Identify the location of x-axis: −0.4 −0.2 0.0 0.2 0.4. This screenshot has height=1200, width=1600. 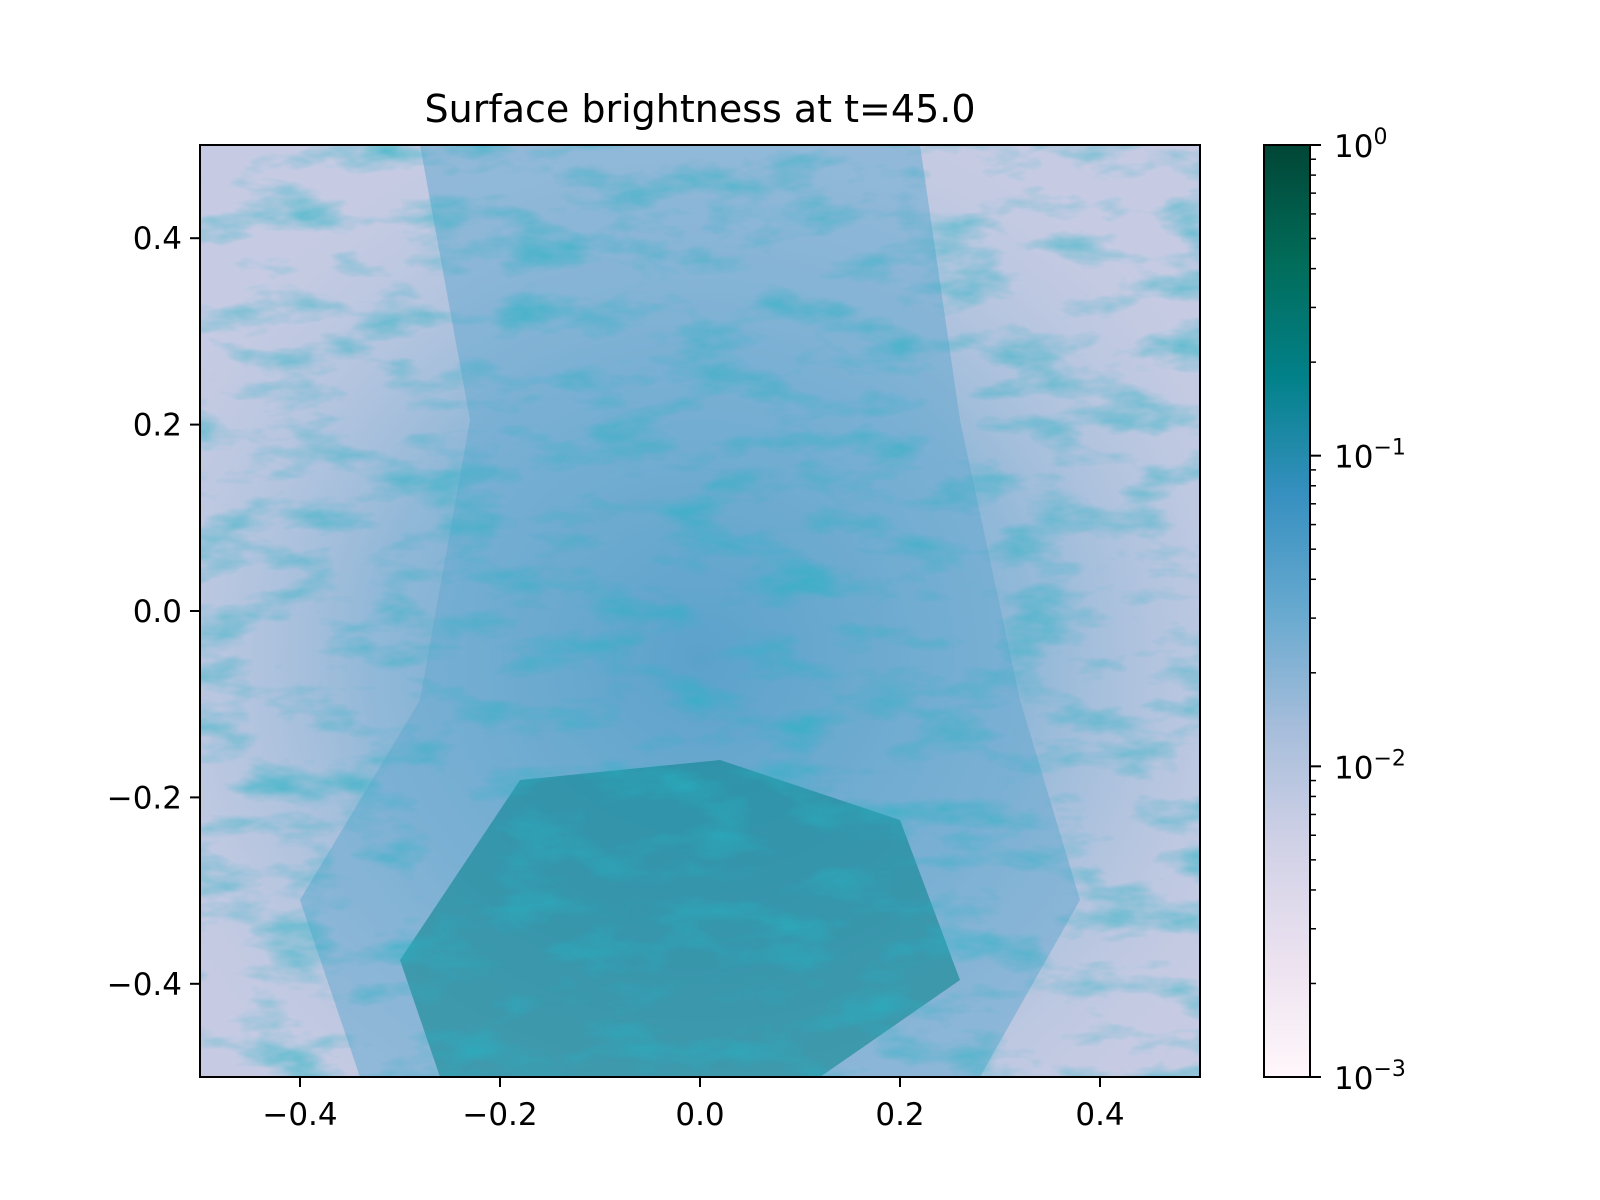
(693, 1105).